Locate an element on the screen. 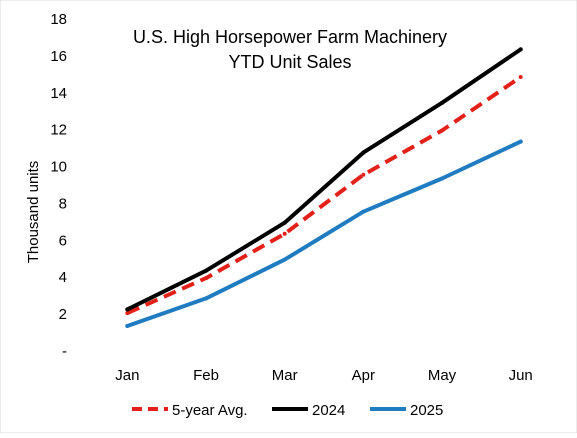  x-tick-label: Apr is located at coordinates (363, 375).